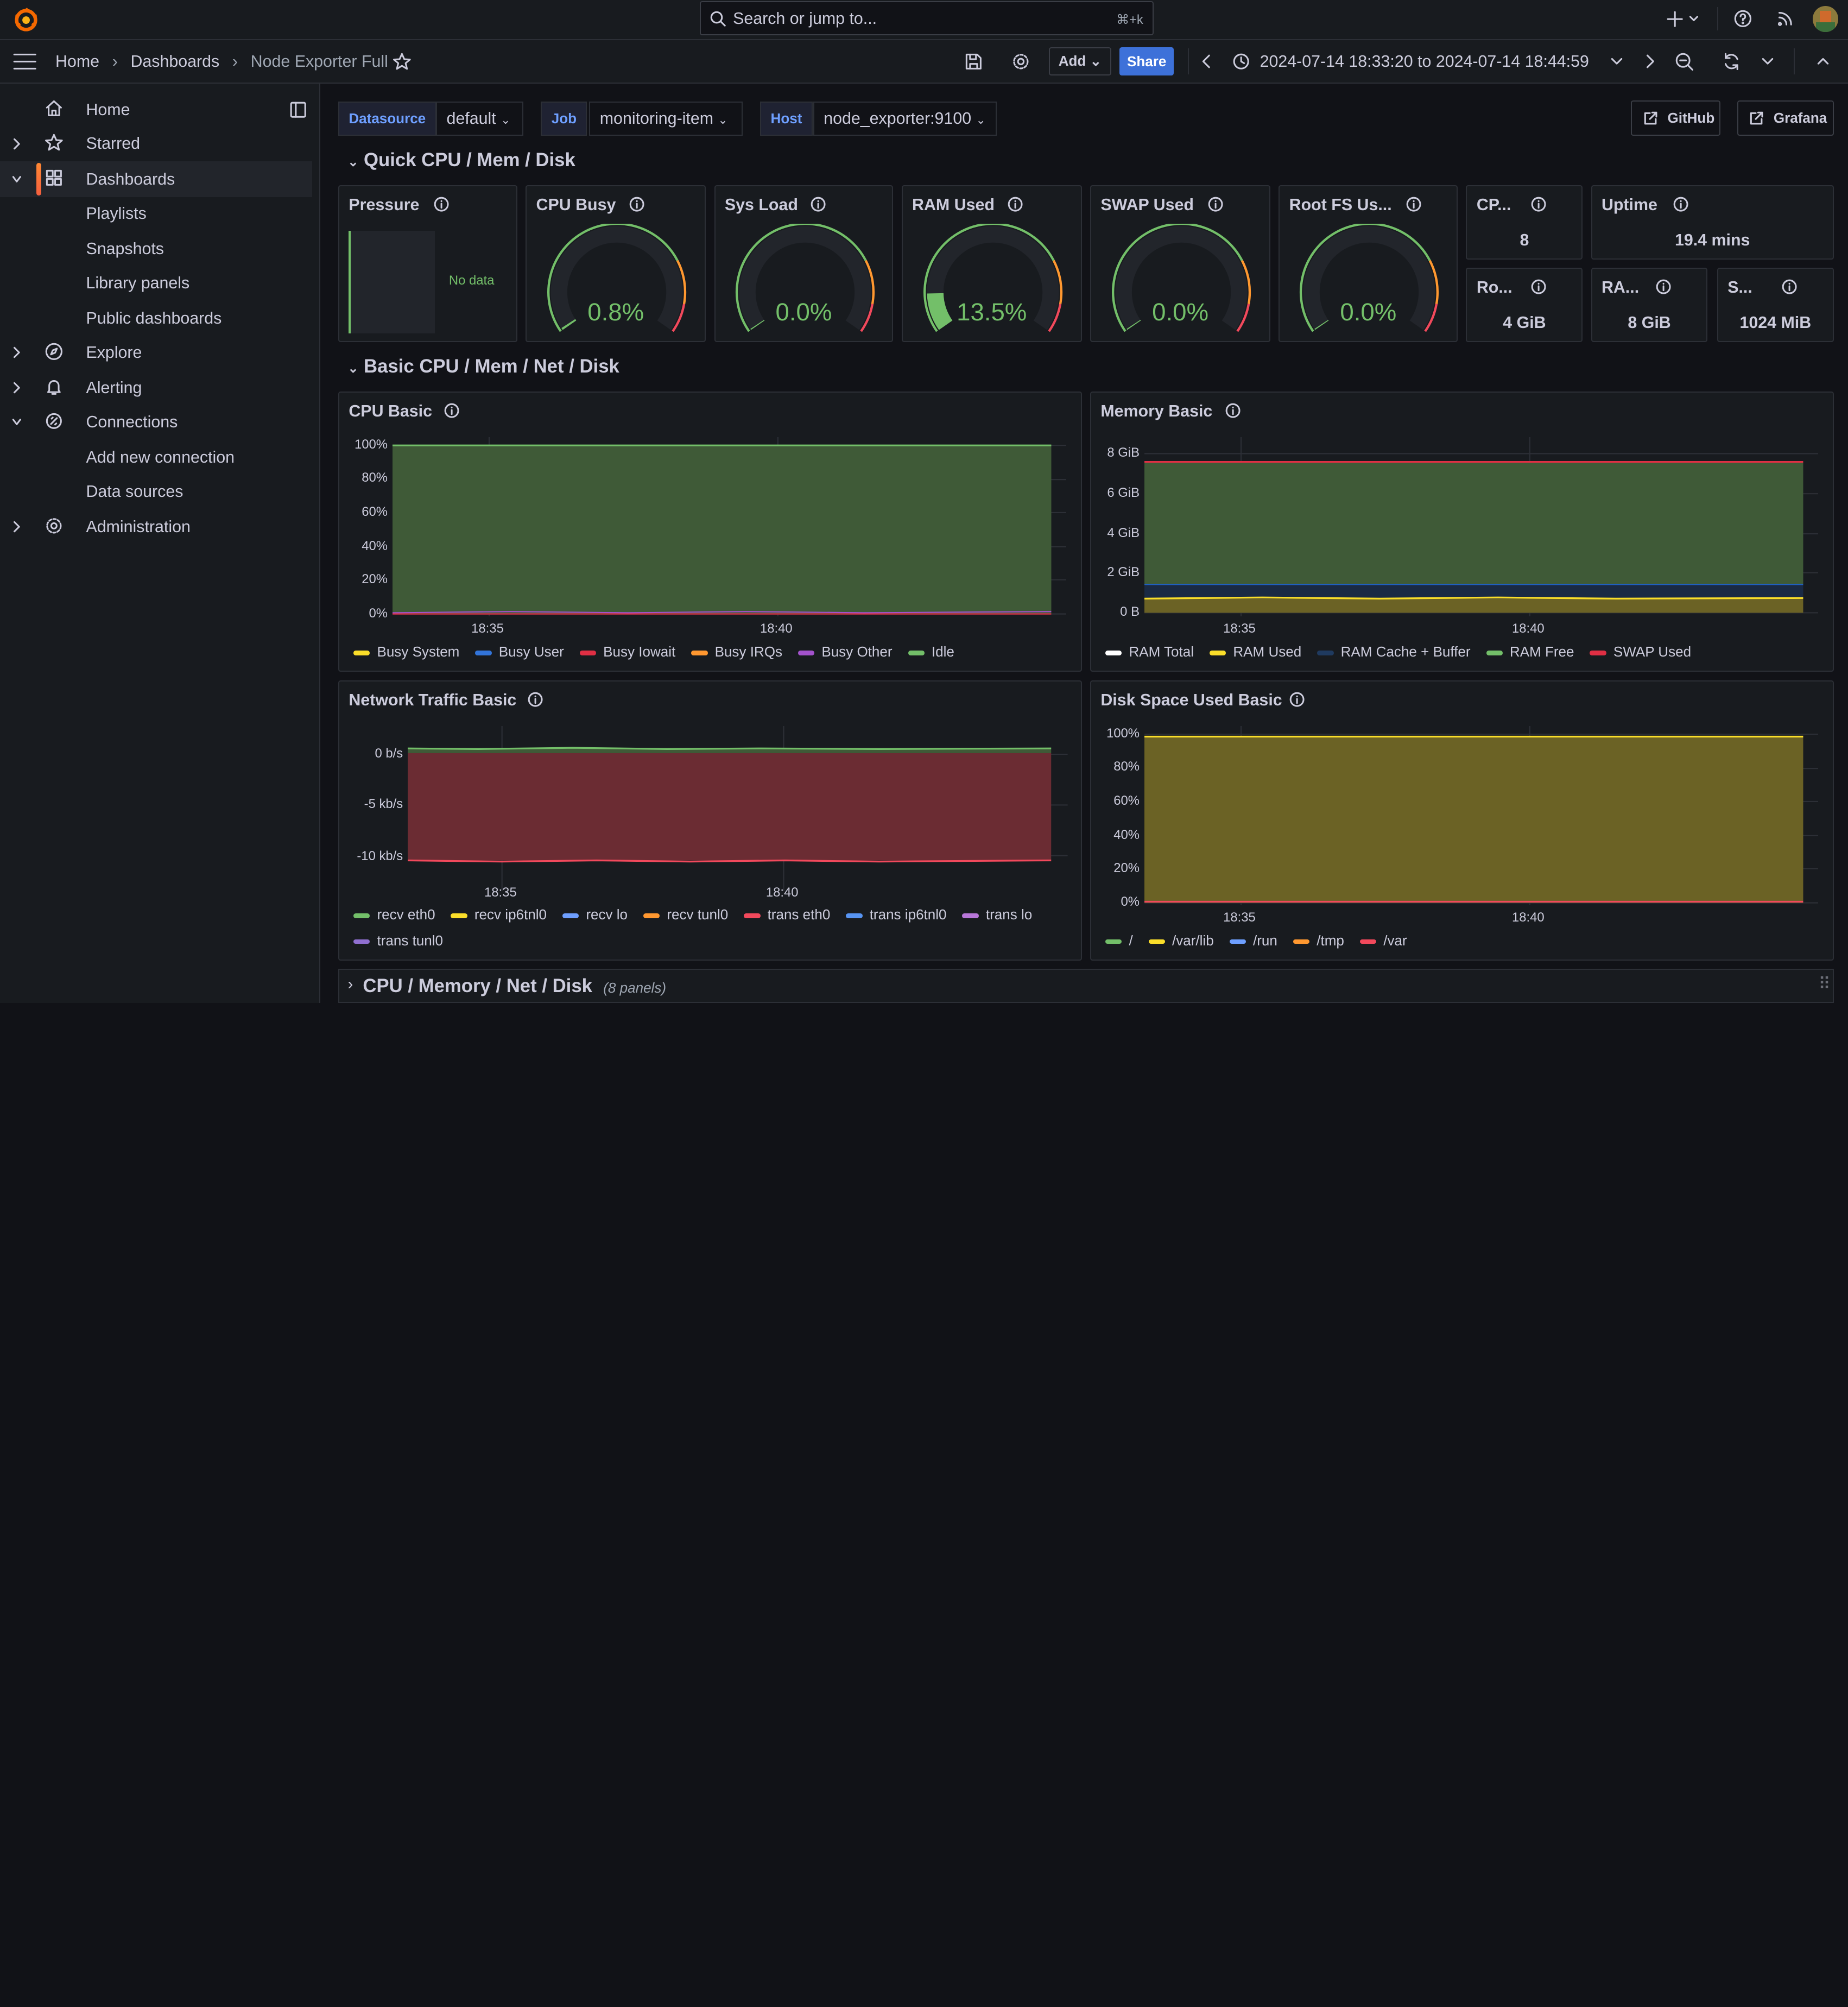  Describe the element at coordinates (1086, 986) in the screenshot. I see `row-cpu-memory-net-disk: › CPU / Memory / Net / Disk (8 panels) ⠿` at that location.